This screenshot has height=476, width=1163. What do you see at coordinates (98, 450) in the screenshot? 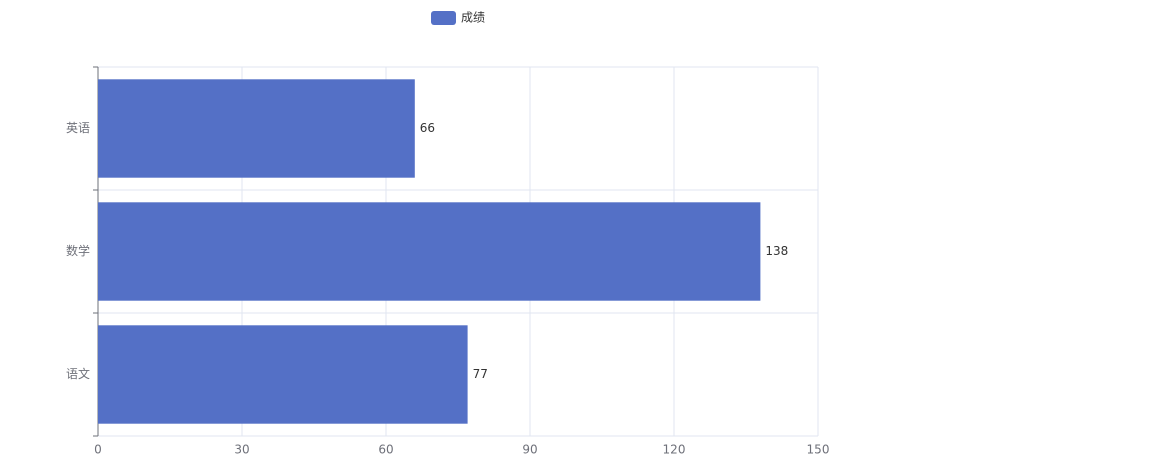
I see `x-tick-label: 0` at bounding box center [98, 450].